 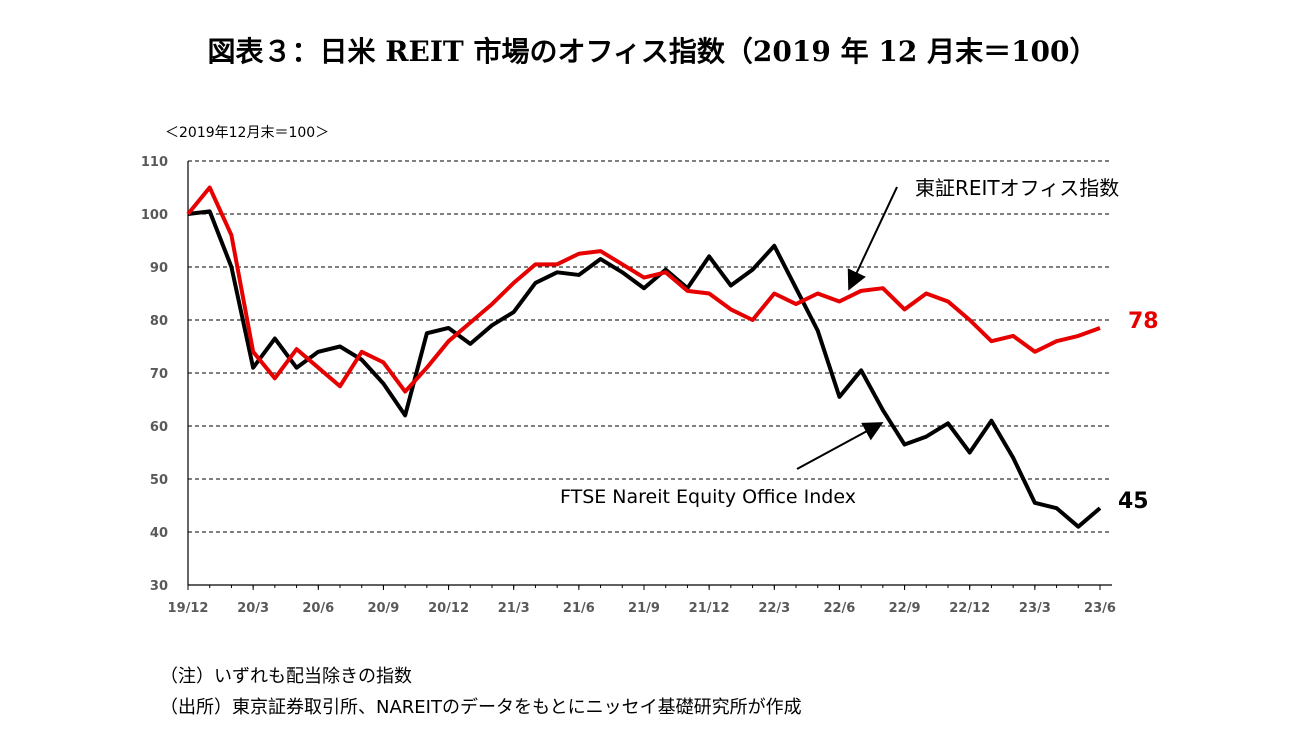 I want to click on y-tick-label: 50, so click(x=159, y=480).